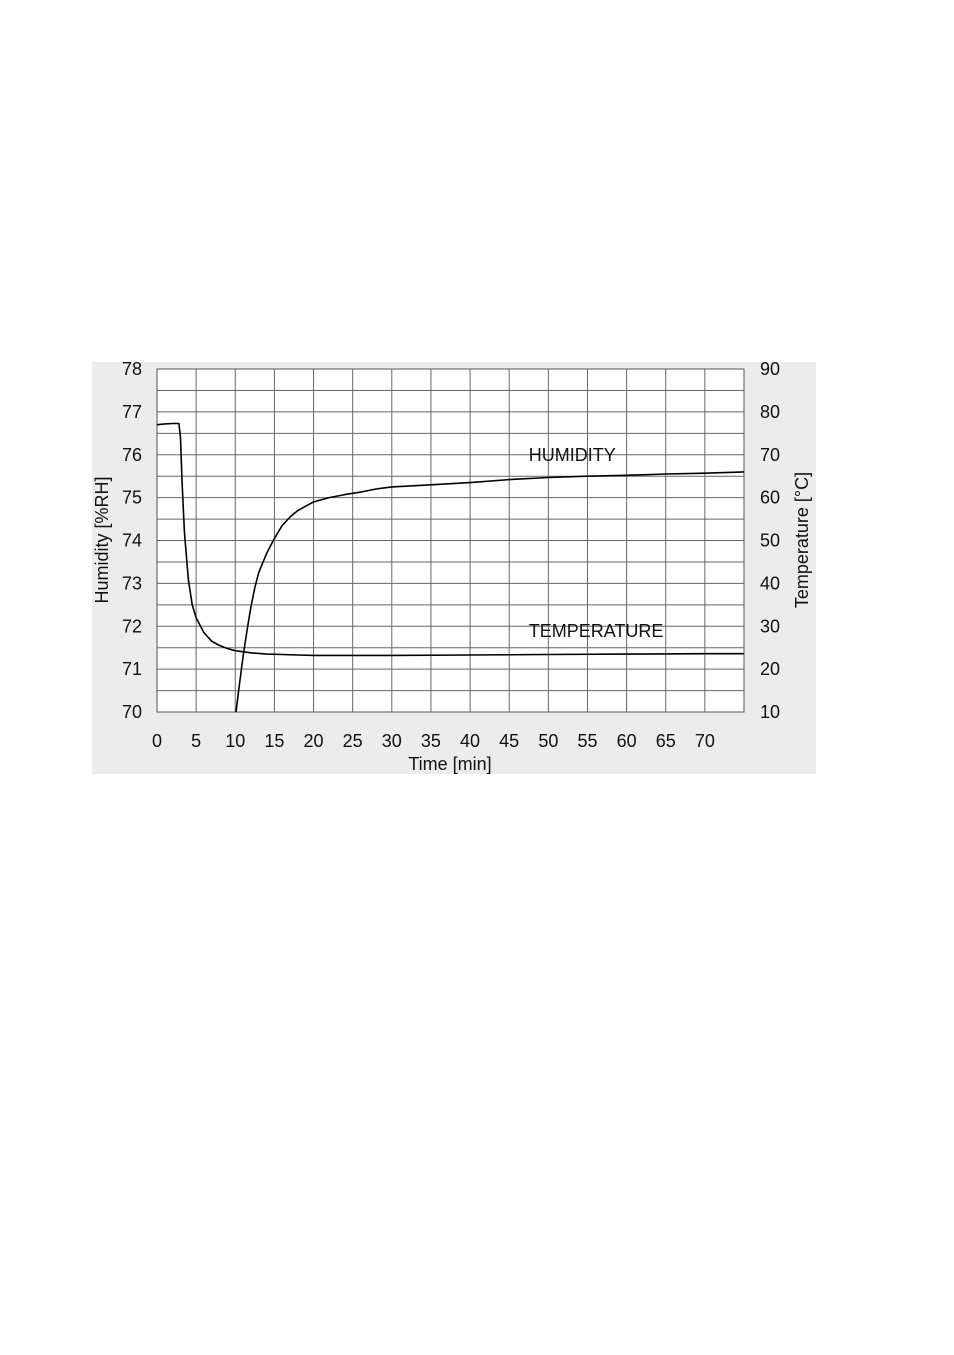 The width and height of the screenshot is (954, 1355). I want to click on series-line-humidity, so click(490, 592).